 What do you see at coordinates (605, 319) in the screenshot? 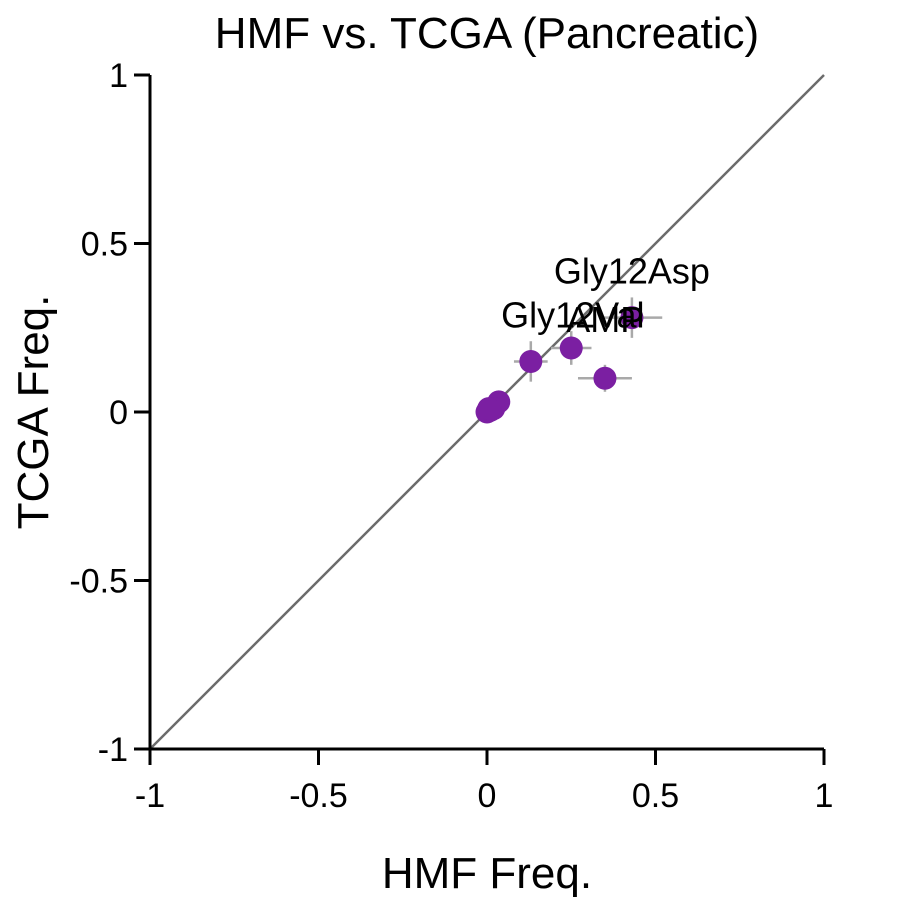
I see `point-label: AMP` at bounding box center [605, 319].